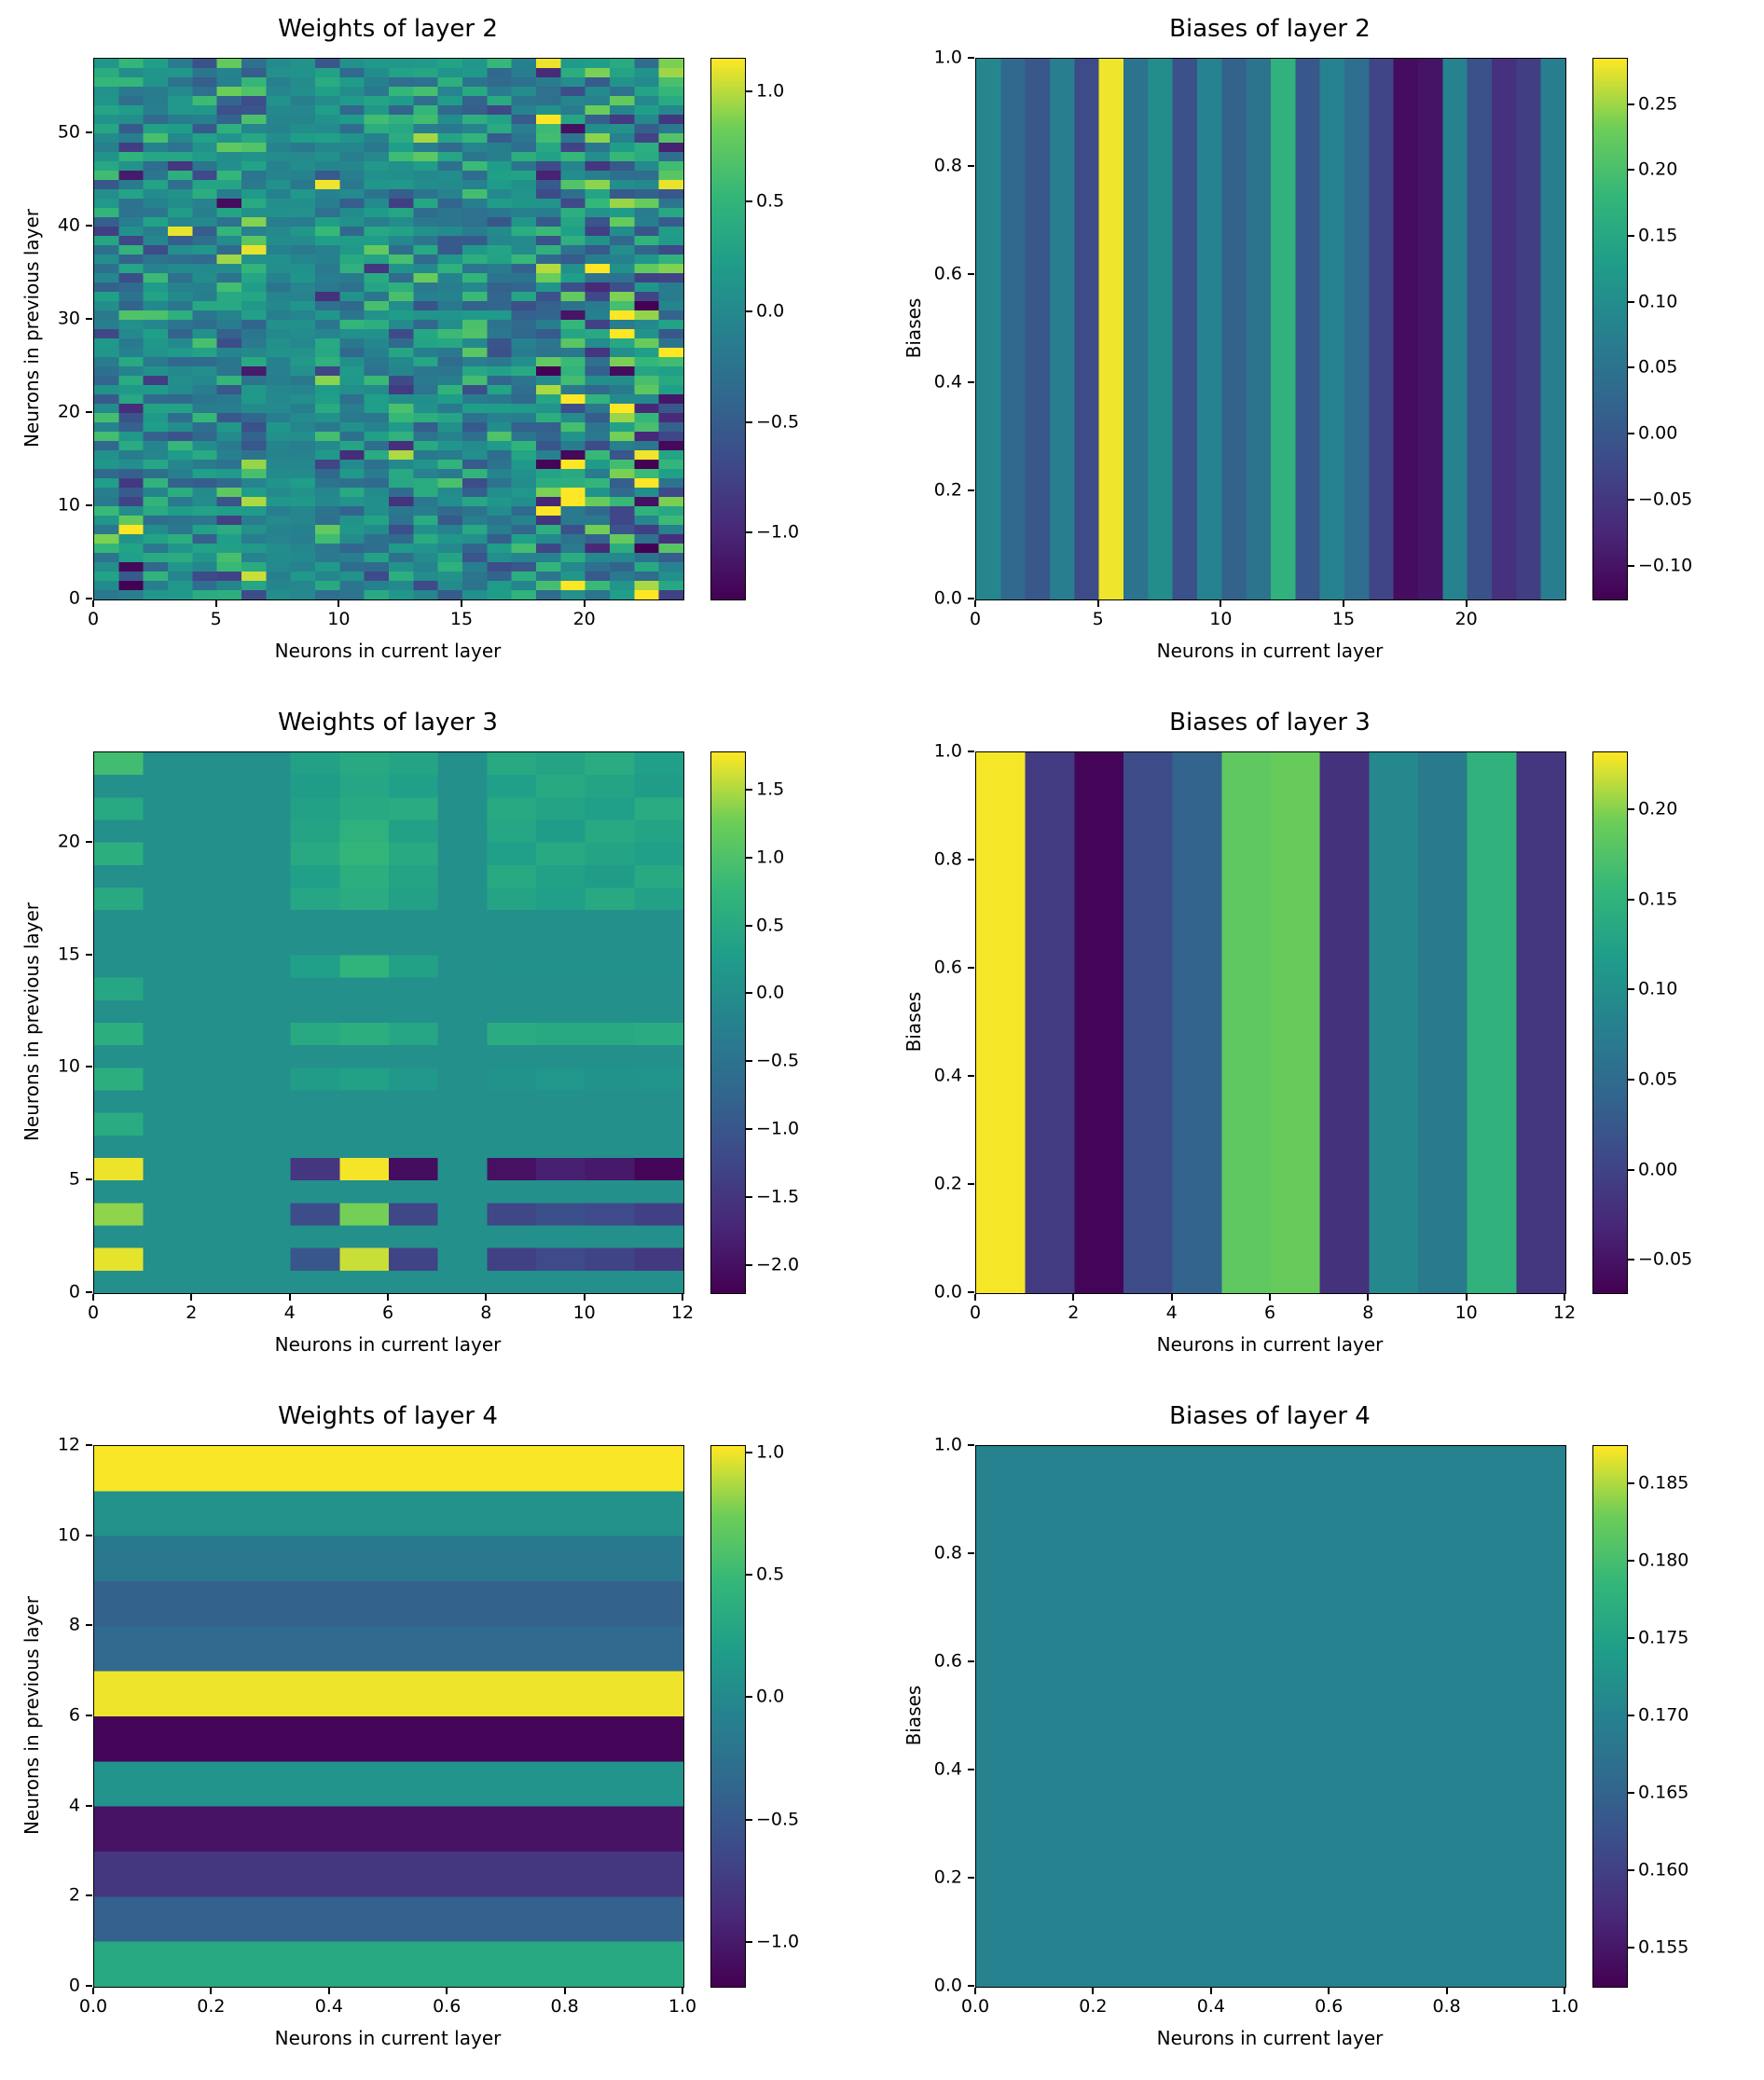 This screenshot has height=2080, width=1764. What do you see at coordinates (770, 789) in the screenshot?
I see `colorbar-tick-label: 1.5` at bounding box center [770, 789].